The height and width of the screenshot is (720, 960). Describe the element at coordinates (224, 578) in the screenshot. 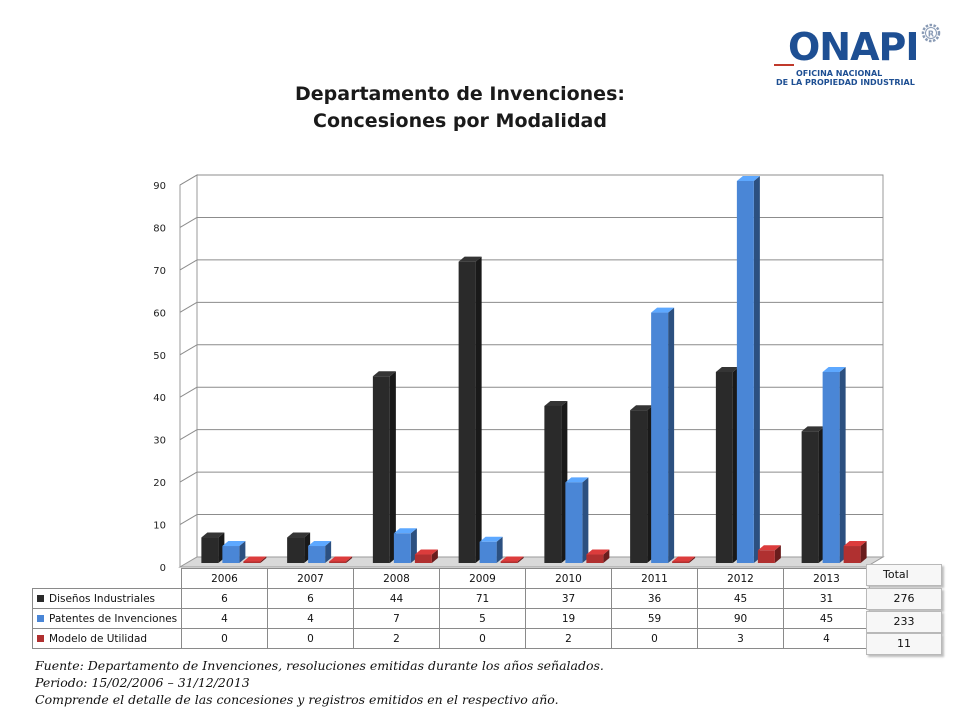

I see `year-header: 2006` at that location.